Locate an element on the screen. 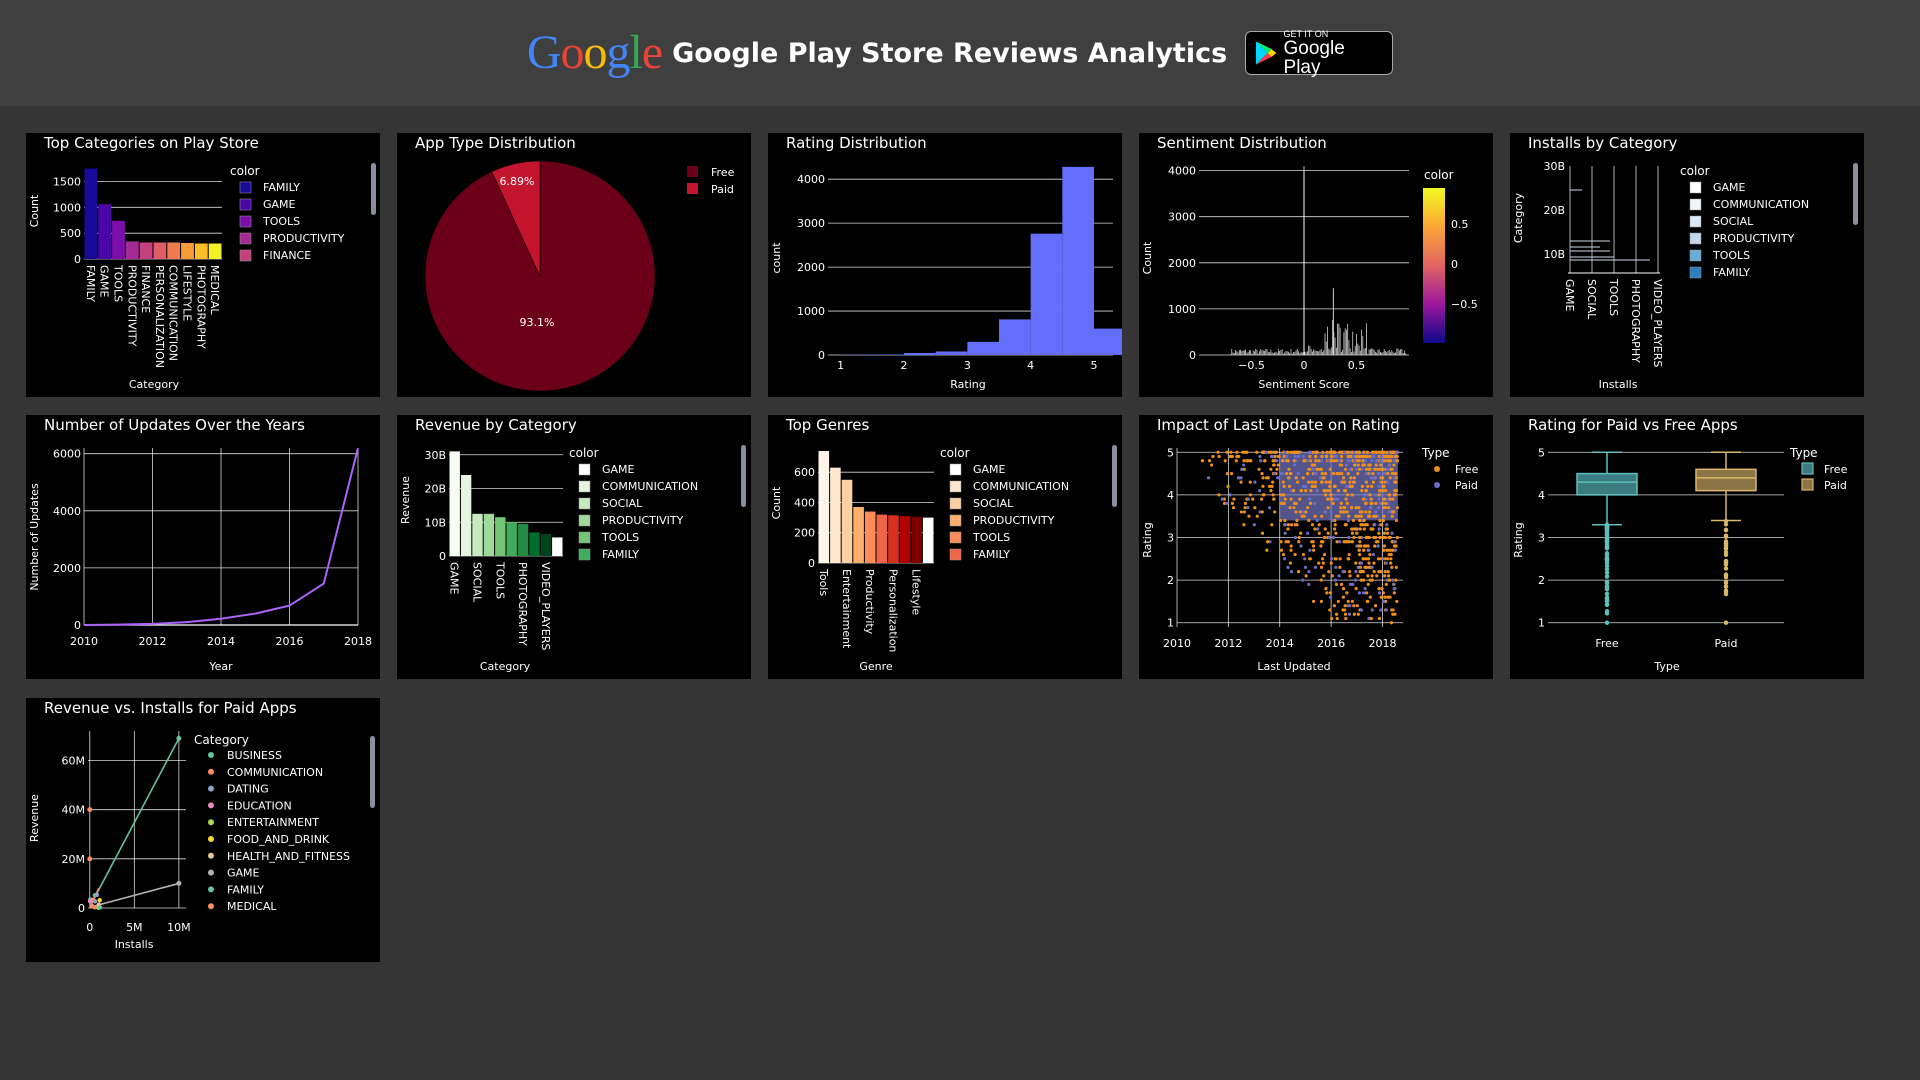 This screenshot has height=1080, width=1920. legend-label: FINANCE is located at coordinates (287, 255).